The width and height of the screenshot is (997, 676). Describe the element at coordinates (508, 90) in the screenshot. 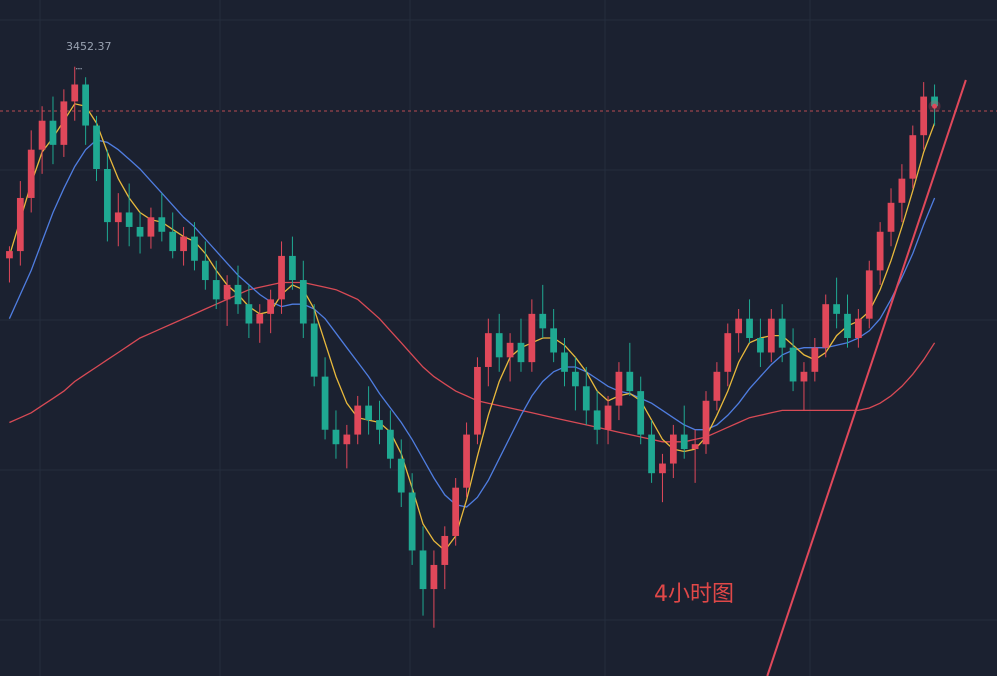

I see `markers` at that location.